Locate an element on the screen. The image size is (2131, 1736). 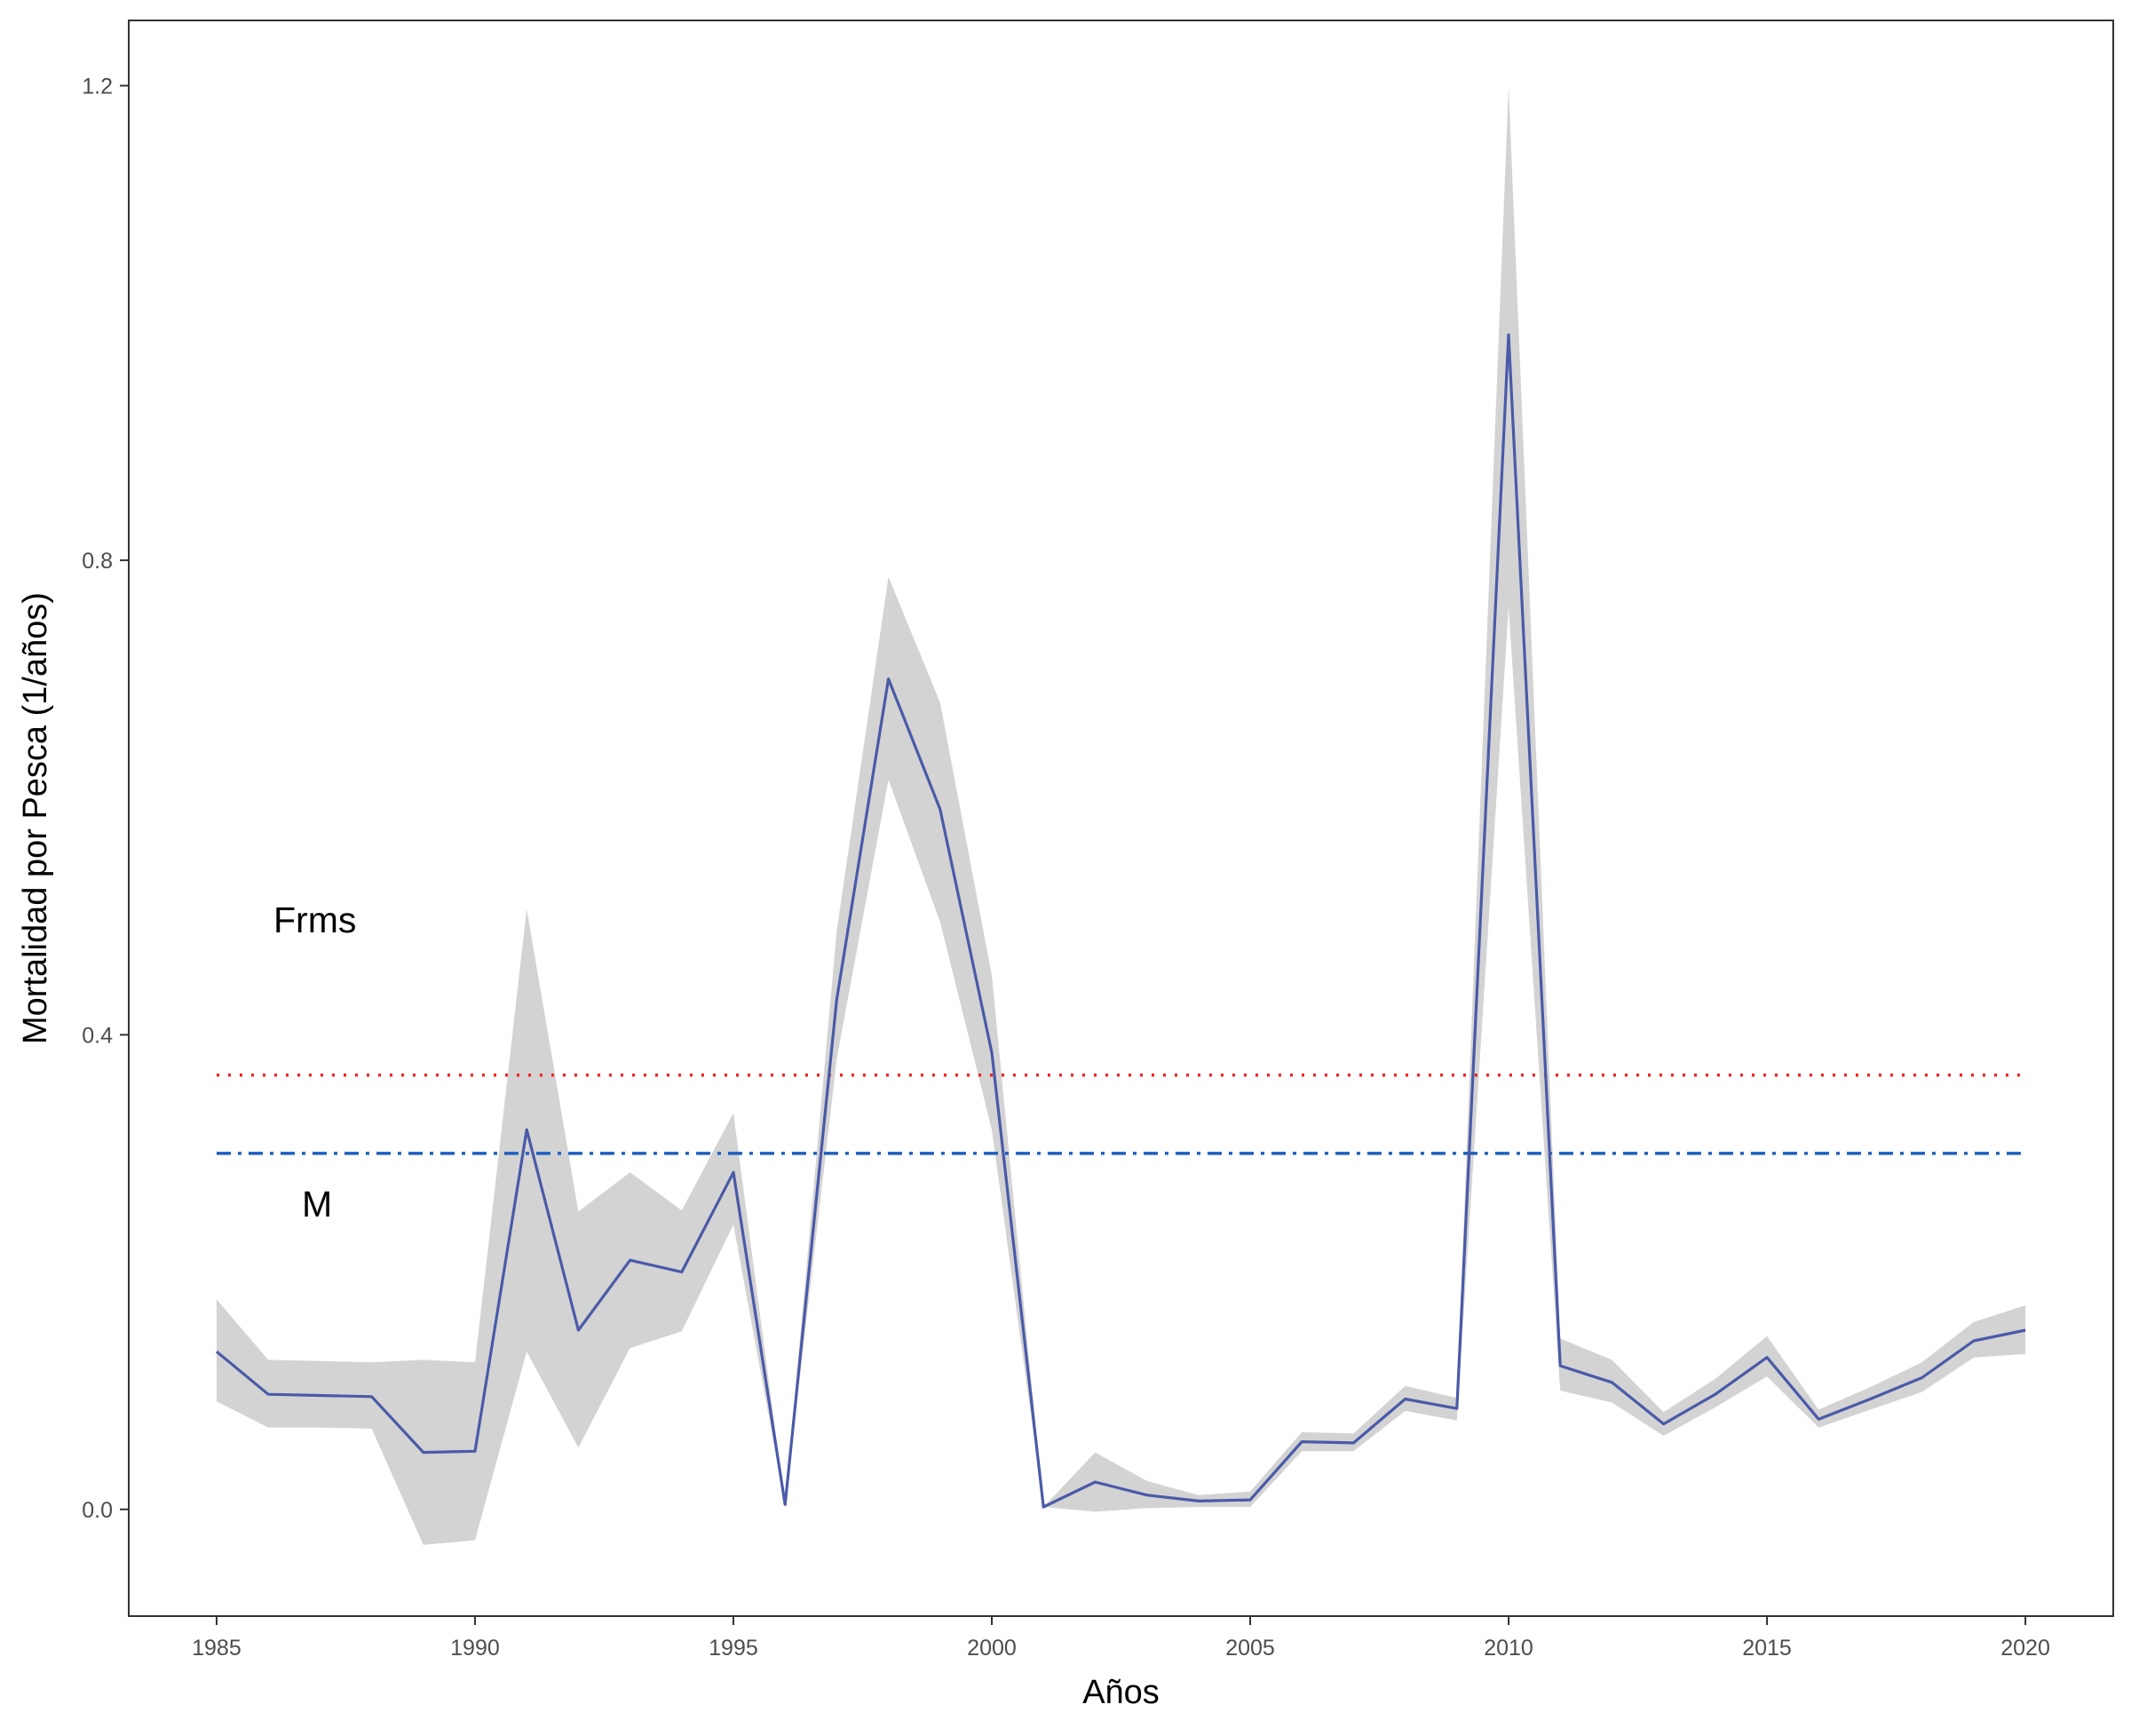
y-axis-title: Mortalidad por Pesca (1/años) is located at coordinates (35, 818).